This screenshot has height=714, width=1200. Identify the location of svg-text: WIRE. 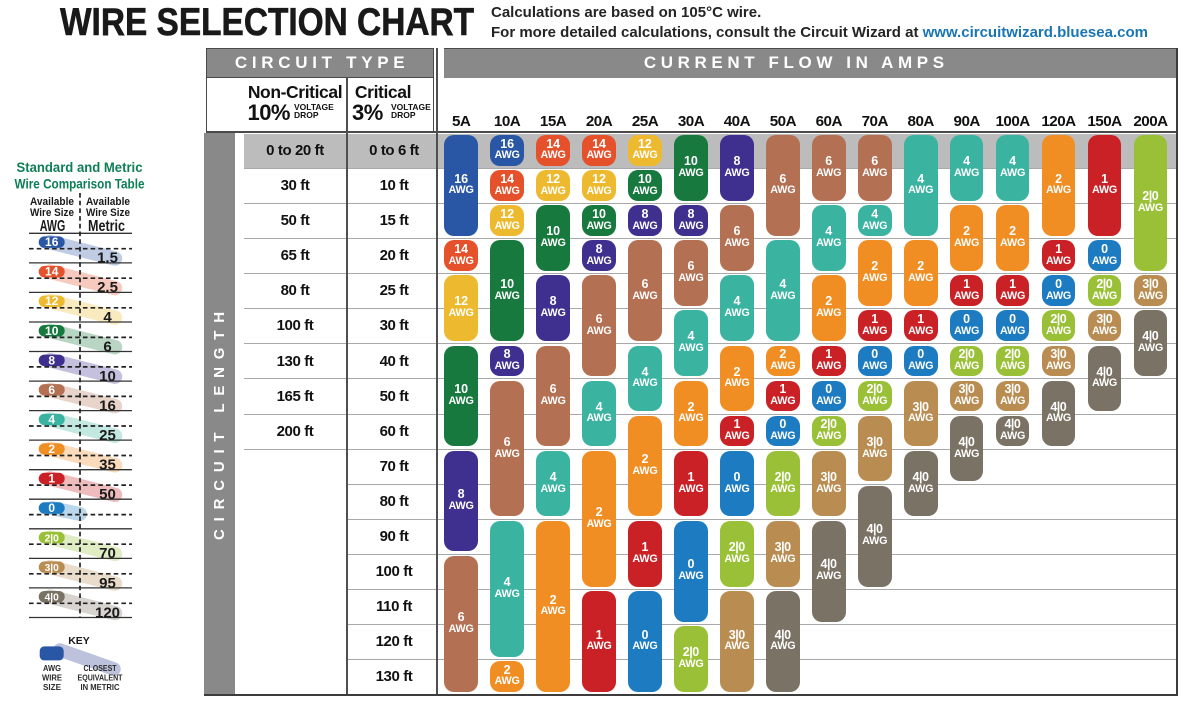
(52, 678).